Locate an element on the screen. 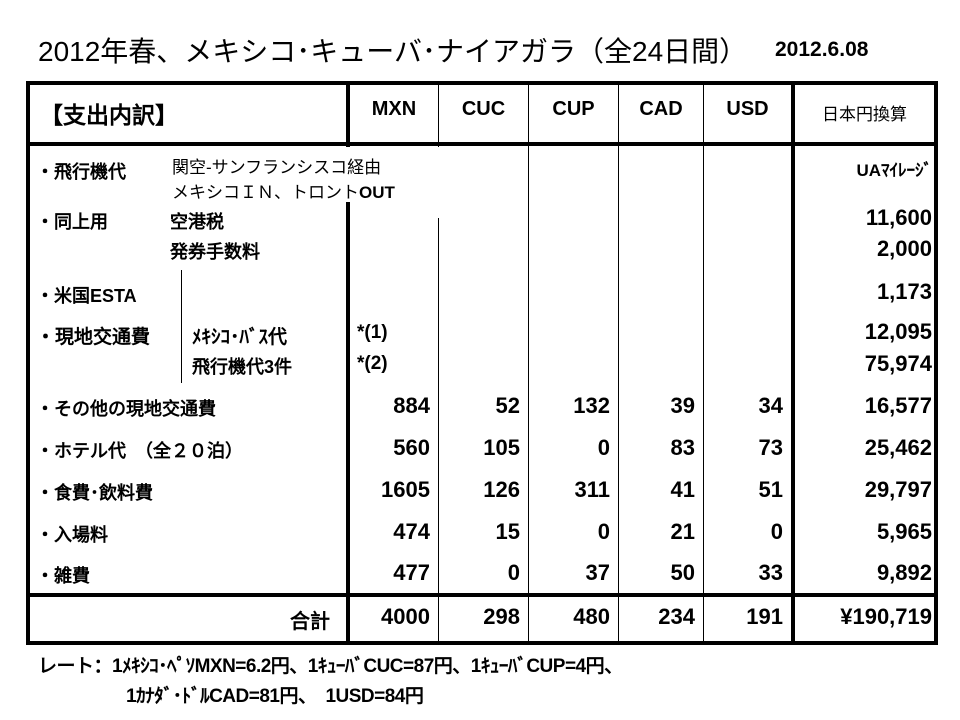  cell-cad: 41 is located at coordinates (682, 489).